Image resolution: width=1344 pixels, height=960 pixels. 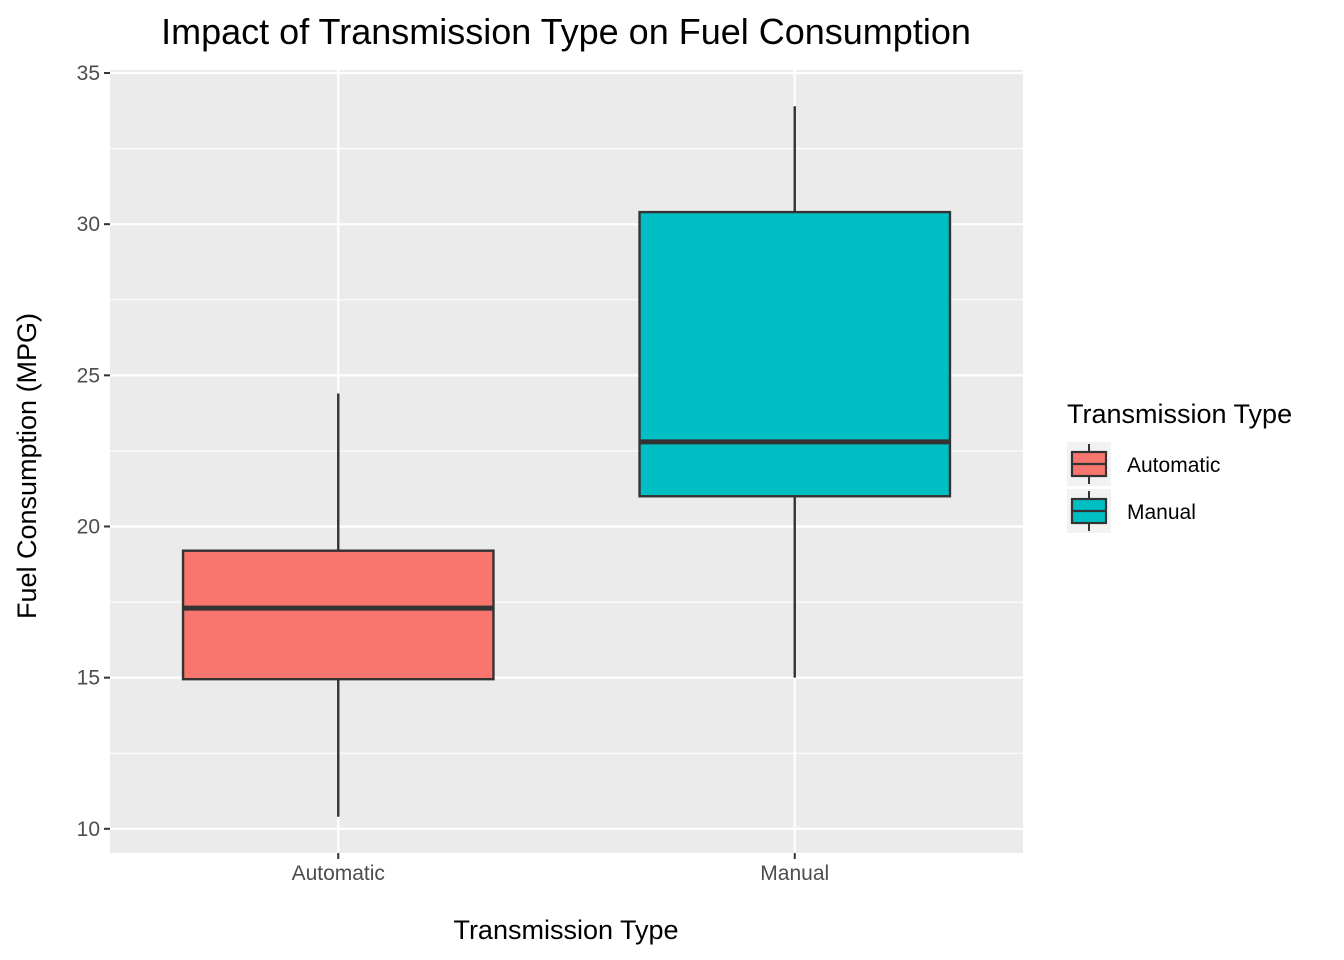 I want to click on y-tick-label: 15, so click(x=88, y=678).